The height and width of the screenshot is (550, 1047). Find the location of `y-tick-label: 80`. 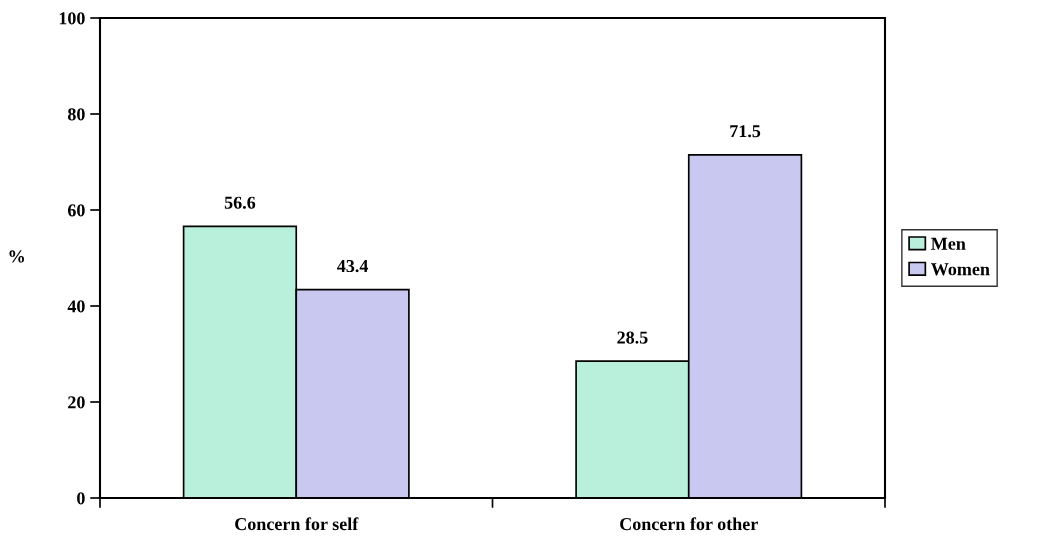

y-tick-label: 80 is located at coordinates (76, 114).